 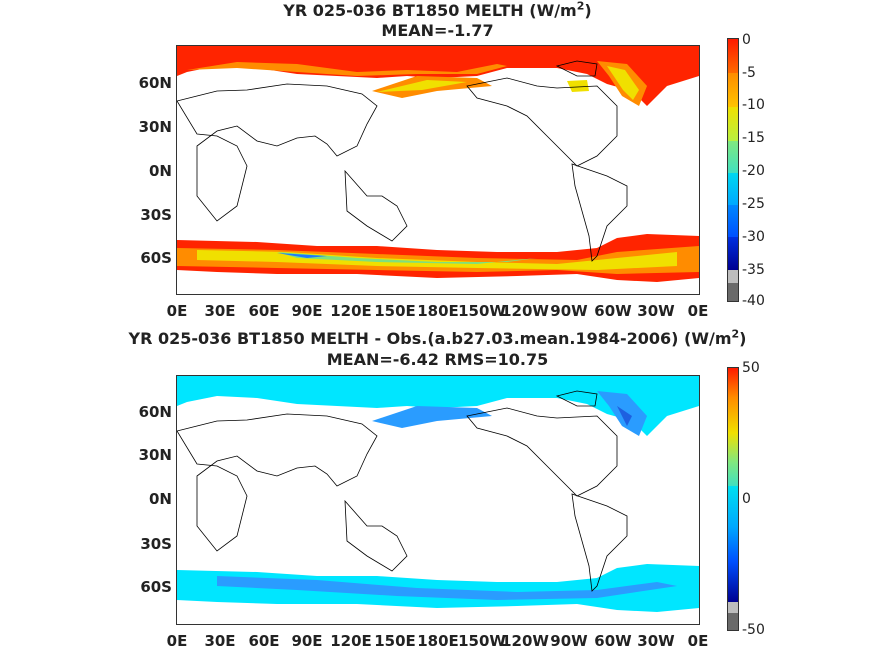 I want to click on panel2-colorbar-label: 50, so click(x=751, y=368).